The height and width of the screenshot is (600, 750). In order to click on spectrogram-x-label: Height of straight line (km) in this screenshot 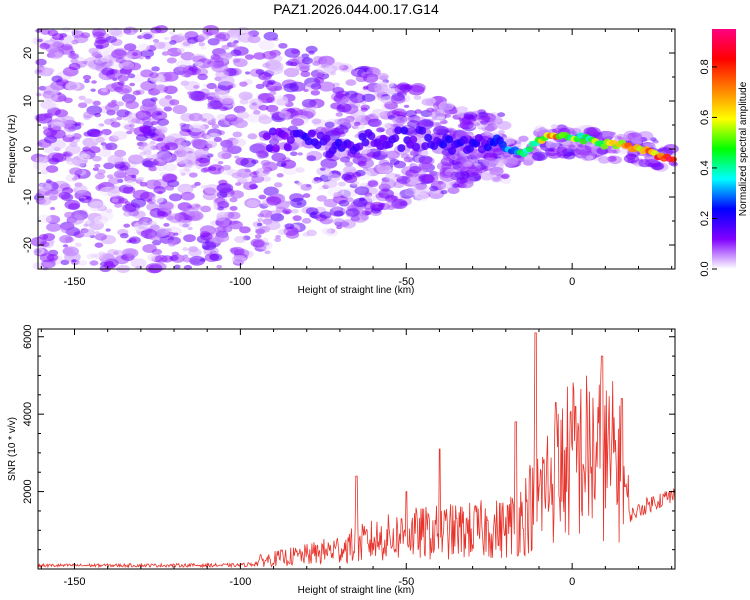, I will do `click(356, 290)`.